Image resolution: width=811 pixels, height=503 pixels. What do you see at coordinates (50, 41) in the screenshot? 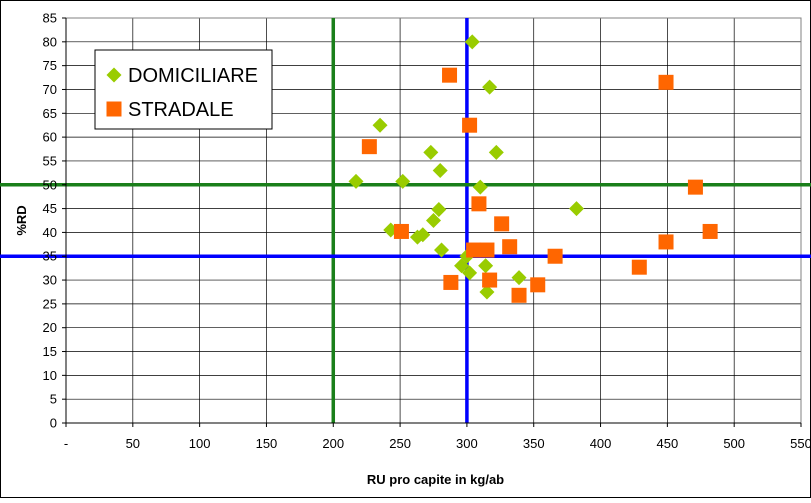
I see `y-tick-label: 80` at bounding box center [50, 41].